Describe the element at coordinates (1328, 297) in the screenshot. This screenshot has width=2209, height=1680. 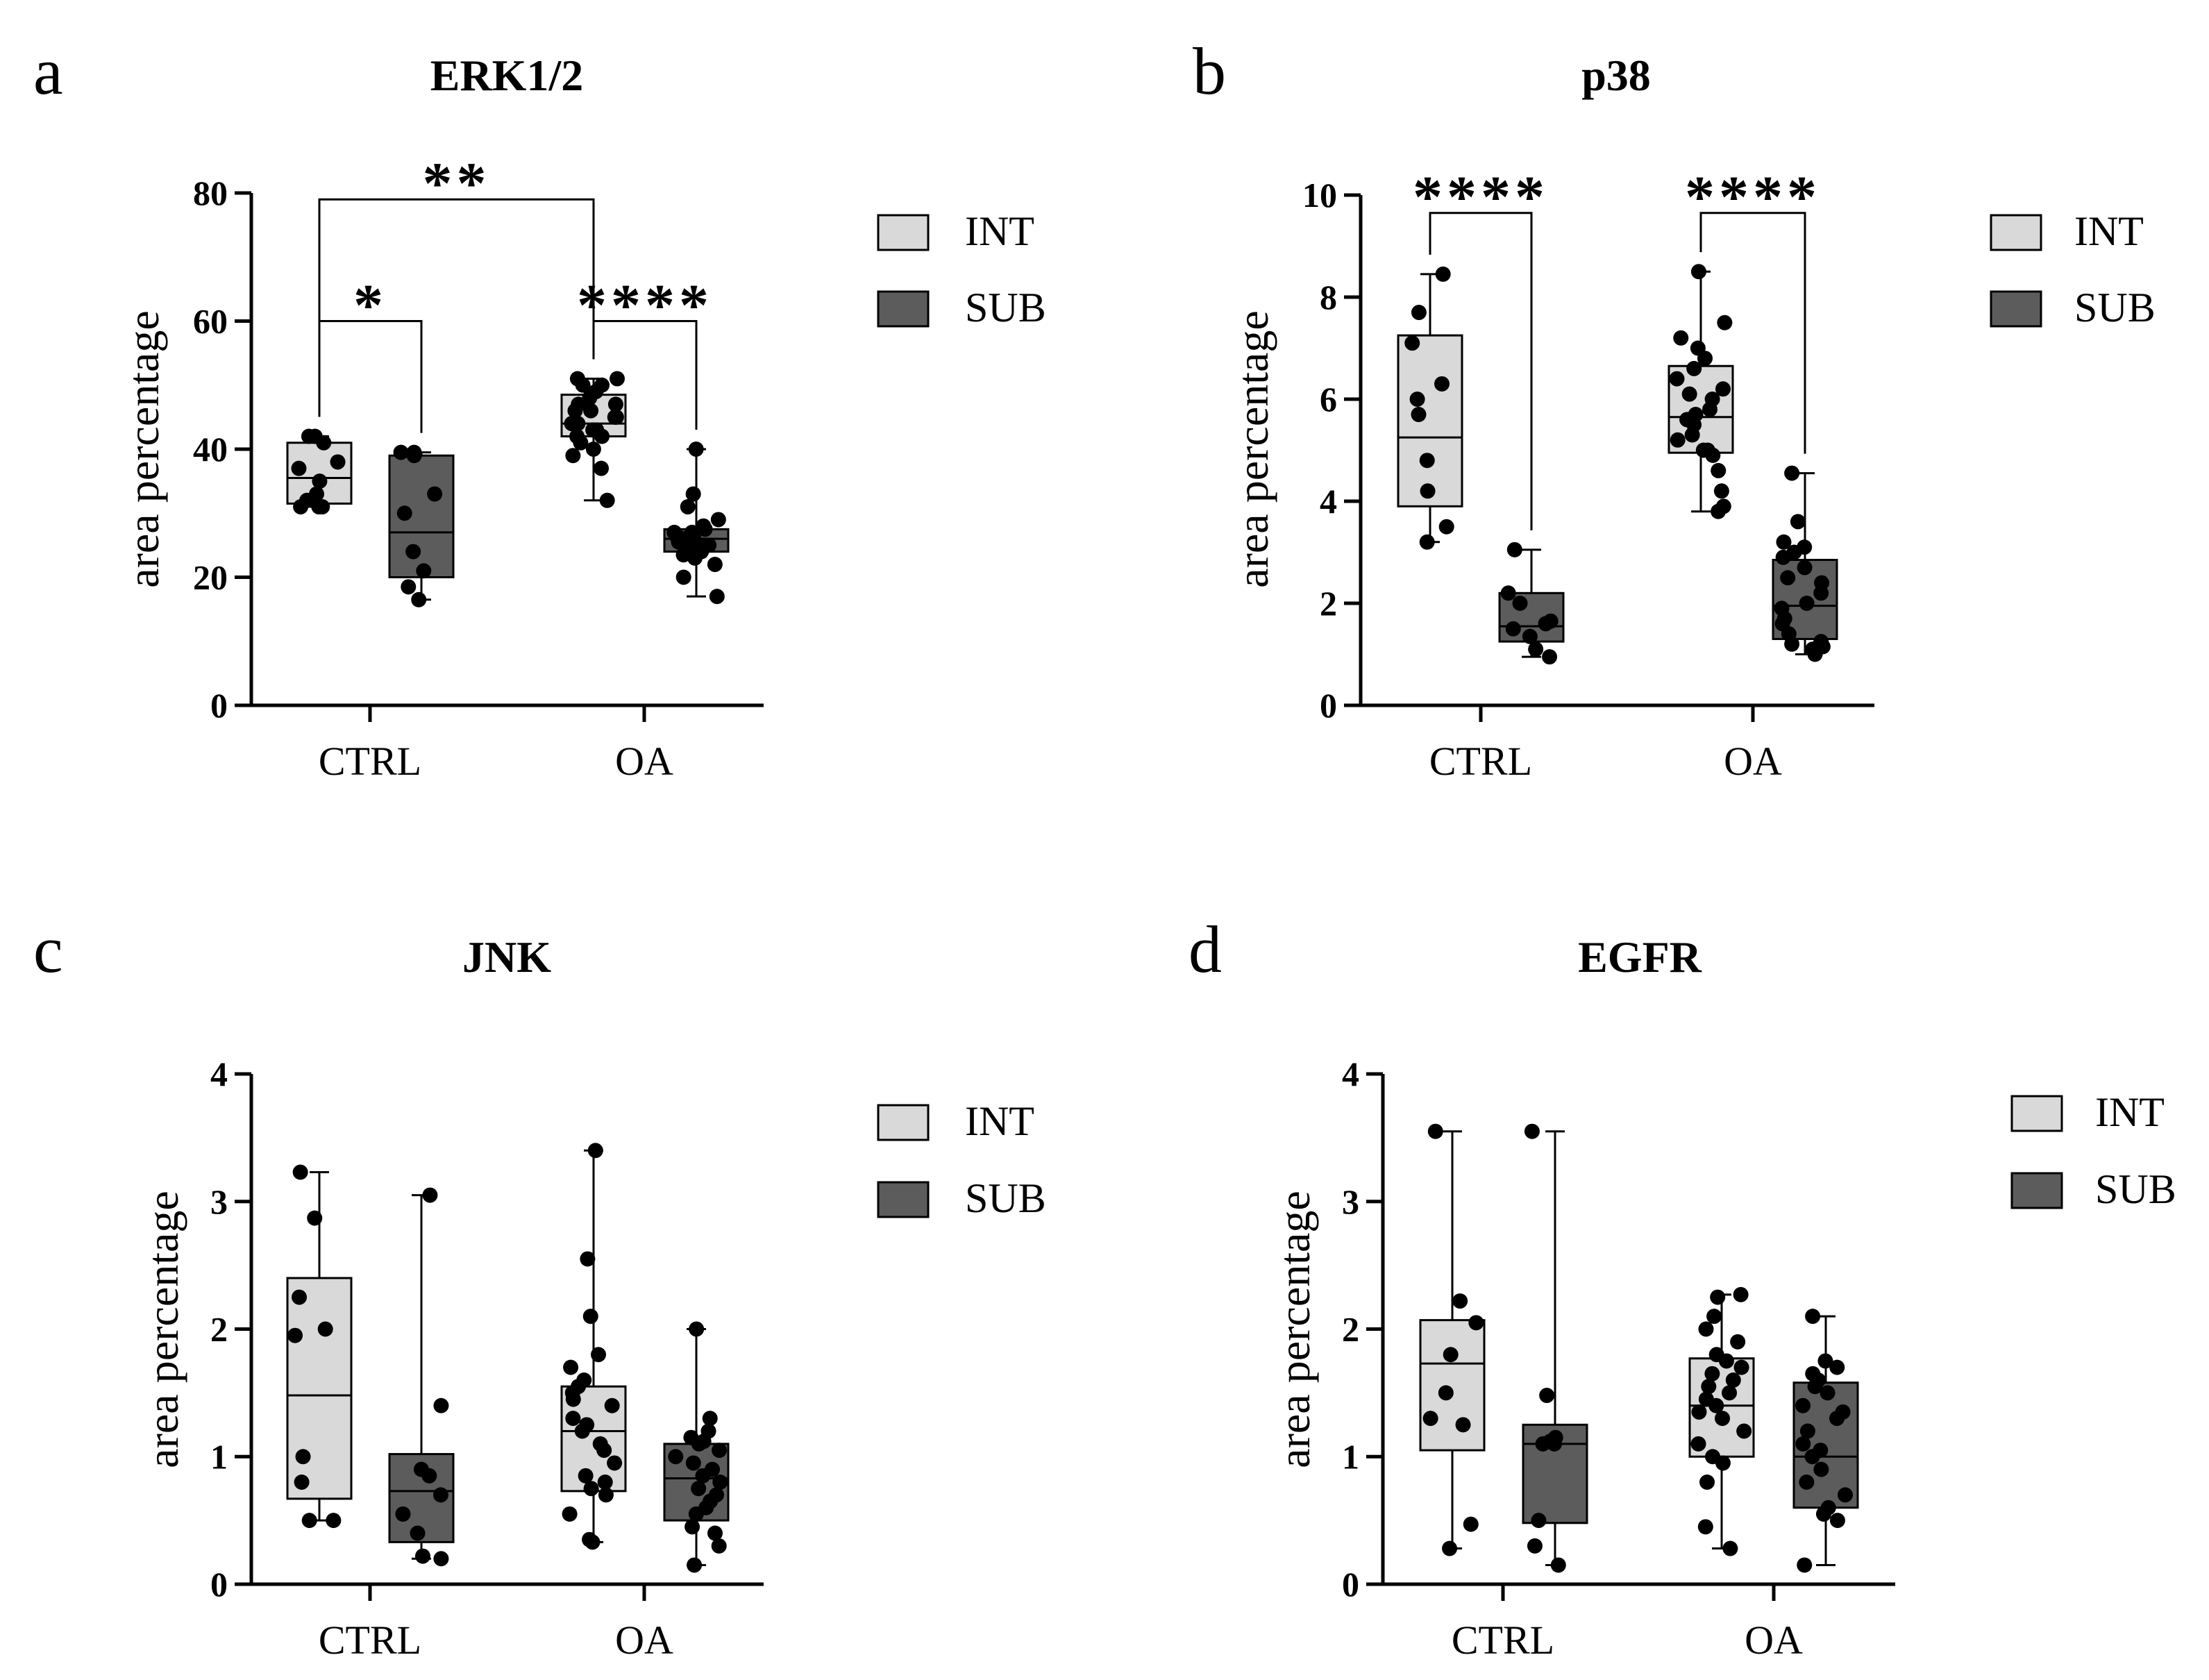
I see `y-tick-label: 8` at that location.